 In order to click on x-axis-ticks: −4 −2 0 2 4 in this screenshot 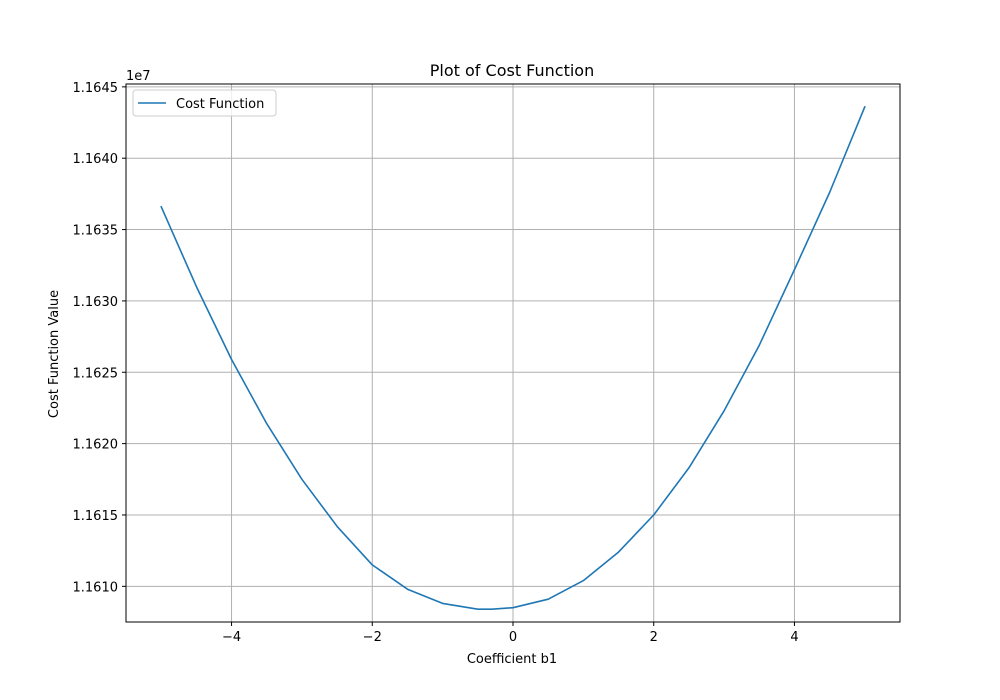, I will do `click(510, 633)`.